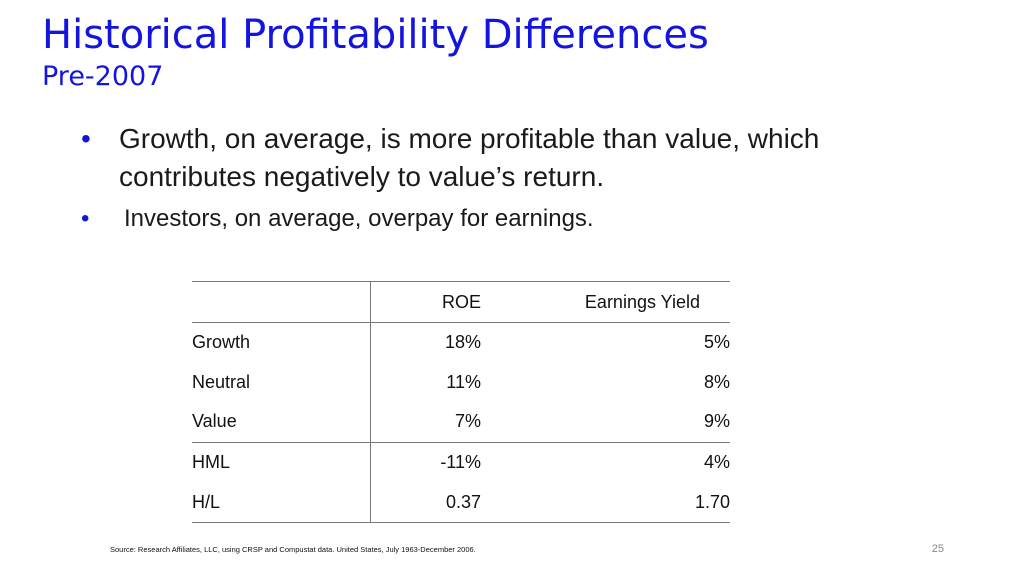 The height and width of the screenshot is (575, 1024). Describe the element at coordinates (605, 502) in the screenshot. I see `earnings-yield-cell: 1.70` at that location.